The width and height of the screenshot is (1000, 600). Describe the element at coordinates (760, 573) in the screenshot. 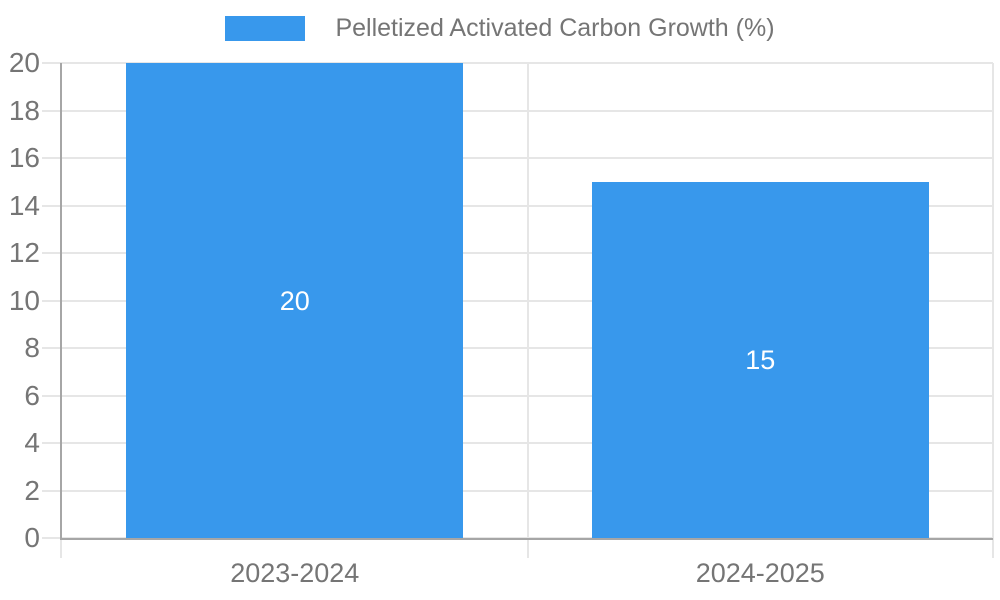

I see `x-axis-label: 2024-2025` at that location.